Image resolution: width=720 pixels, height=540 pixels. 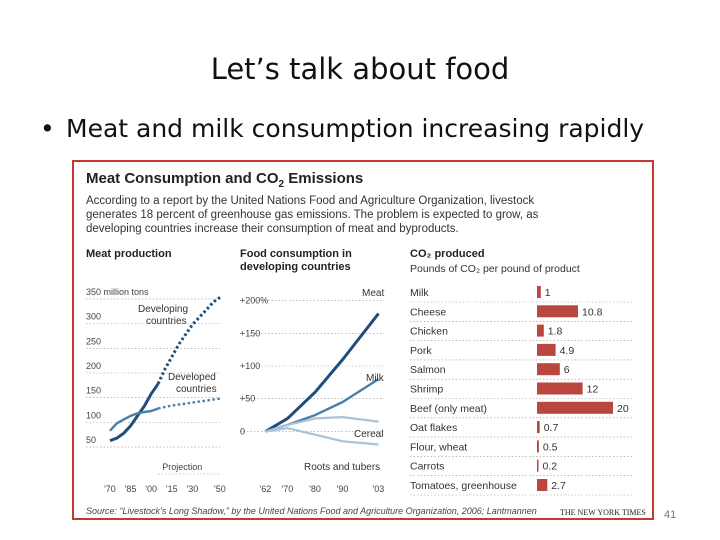 What do you see at coordinates (296, 260) in the screenshot?
I see `food-consumption-title: Food consumption in developing countries` at bounding box center [296, 260].